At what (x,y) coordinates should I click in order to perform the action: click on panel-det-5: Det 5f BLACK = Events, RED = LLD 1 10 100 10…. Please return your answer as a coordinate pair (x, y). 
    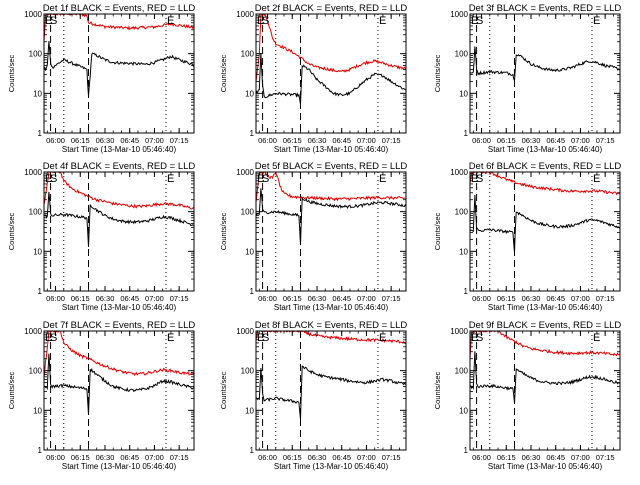
    Looking at the image, I should click on (313, 236).